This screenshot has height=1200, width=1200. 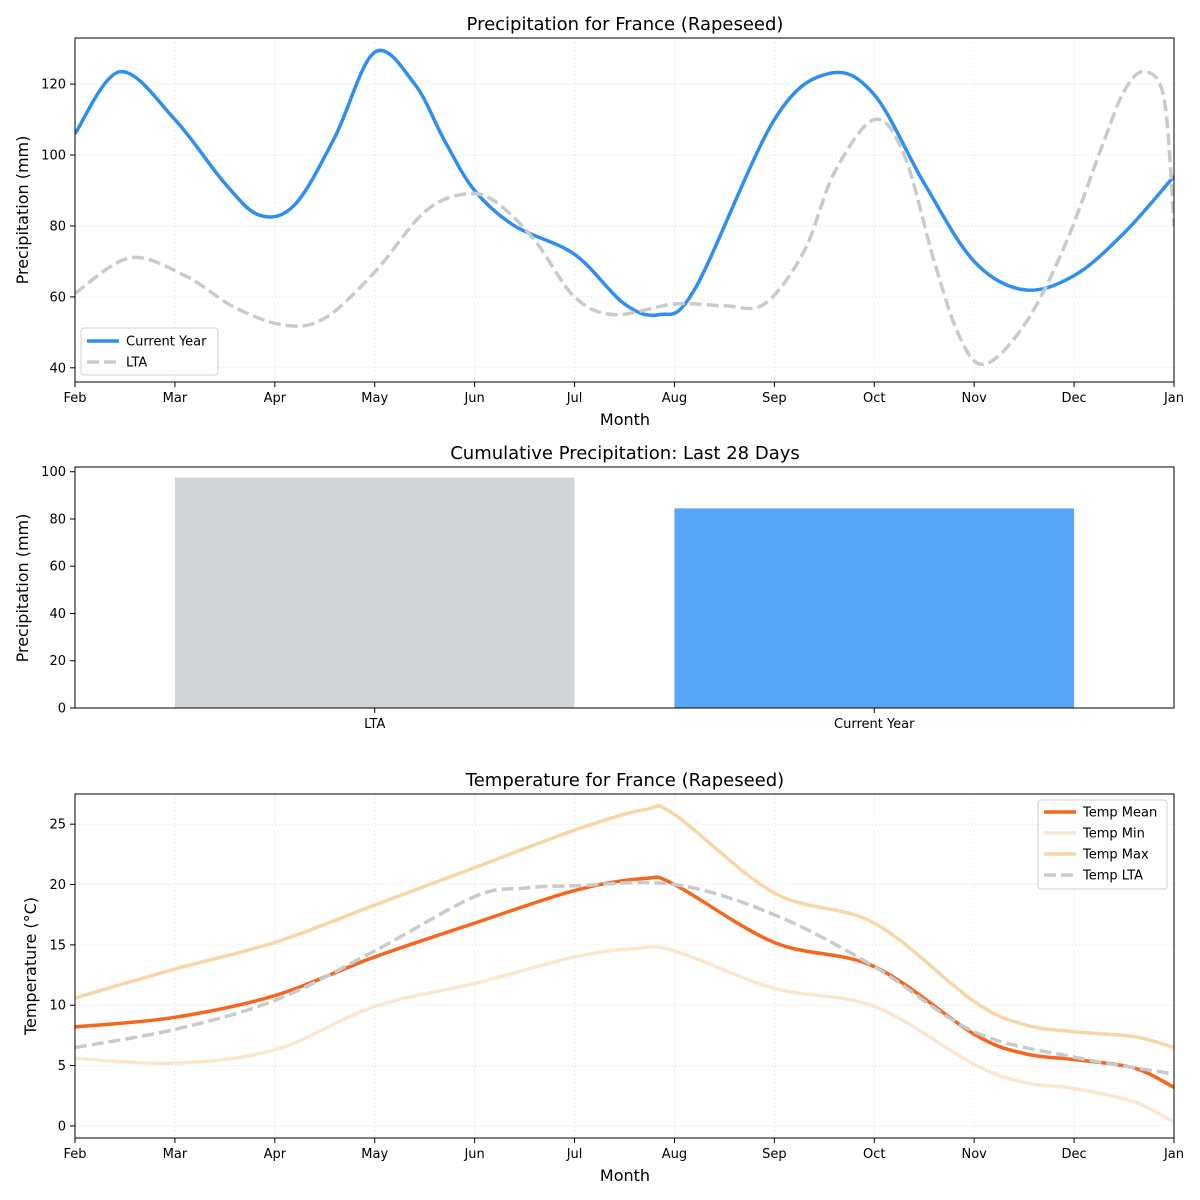 What do you see at coordinates (624, 592) in the screenshot?
I see `bars` at bounding box center [624, 592].